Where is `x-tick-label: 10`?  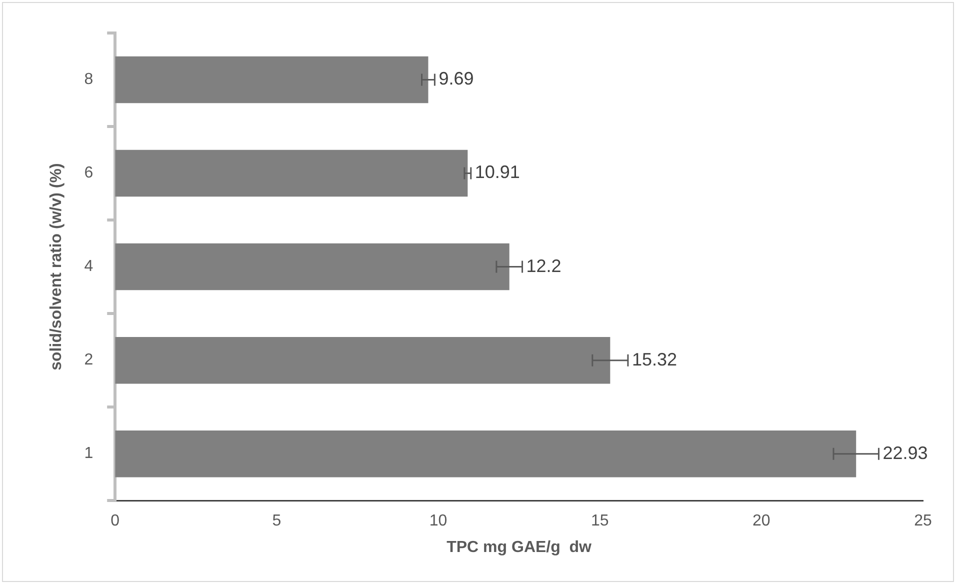 x-tick-label: 10 is located at coordinates (438, 521).